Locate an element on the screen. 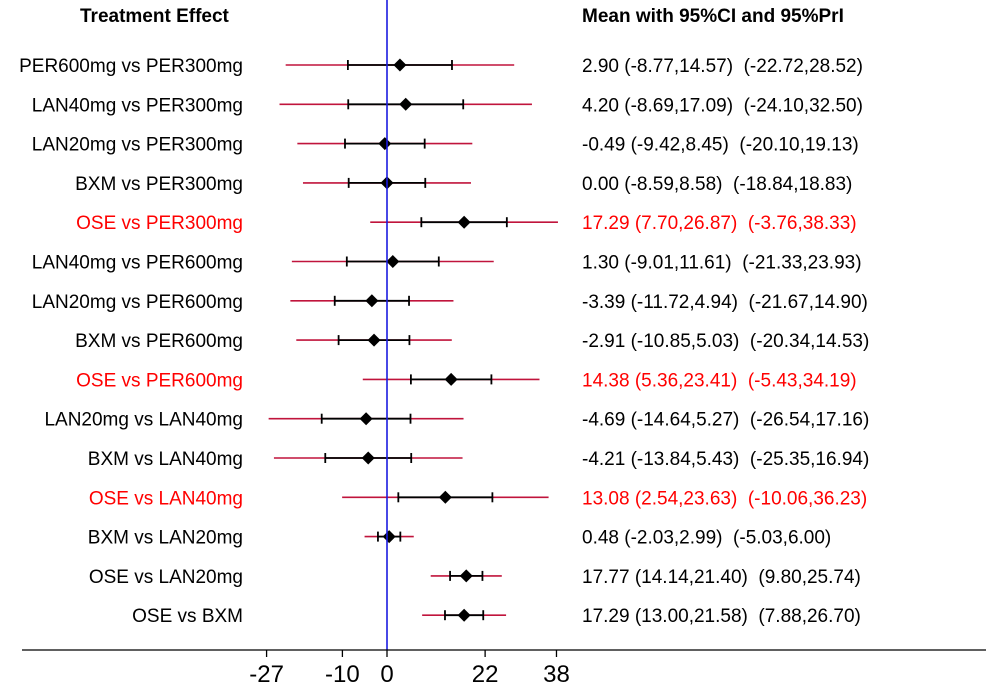 The width and height of the screenshot is (1000, 683). row-label: BXM vs LAN40mg is located at coordinates (165, 459).